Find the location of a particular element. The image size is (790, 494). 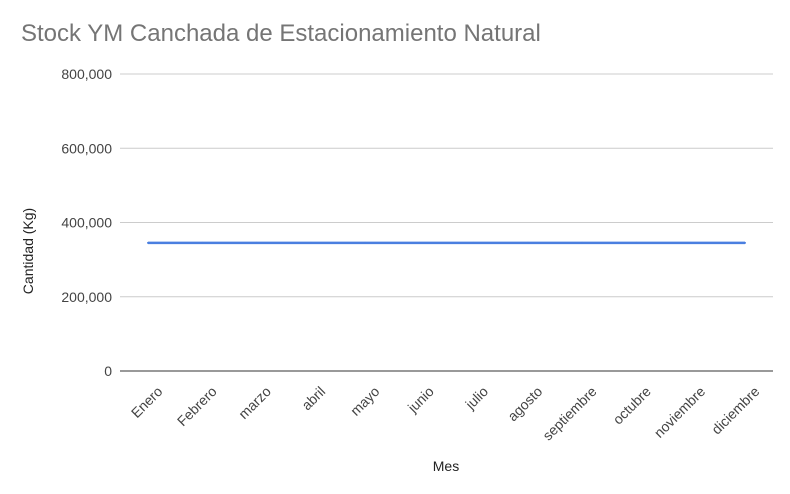

y-tick-label: 800,000 is located at coordinates (86, 74).